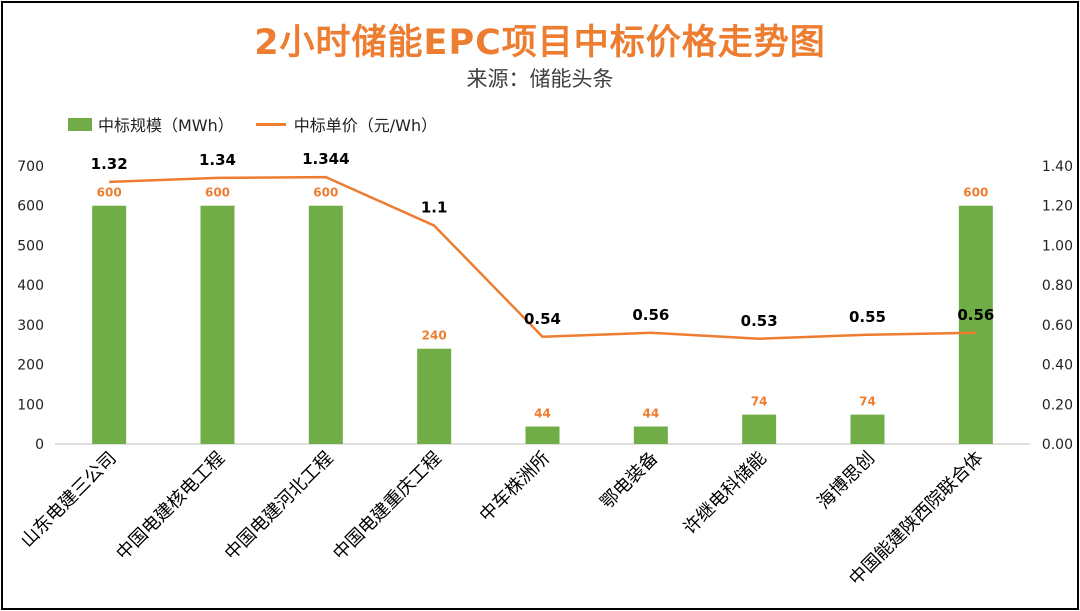 This screenshot has height=611, width=1080. Describe the element at coordinates (1057, 167) in the screenshot. I see `y-right-tick-label: 1.40` at that location.